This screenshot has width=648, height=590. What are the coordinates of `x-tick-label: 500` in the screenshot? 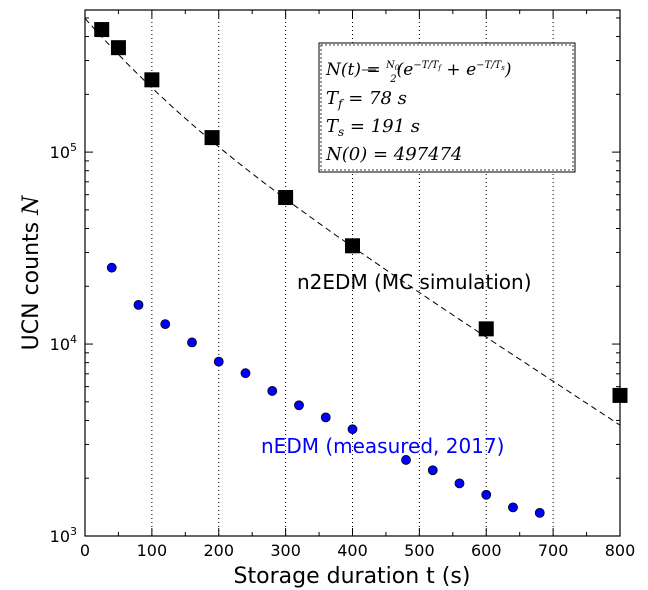 It's located at (419, 550).